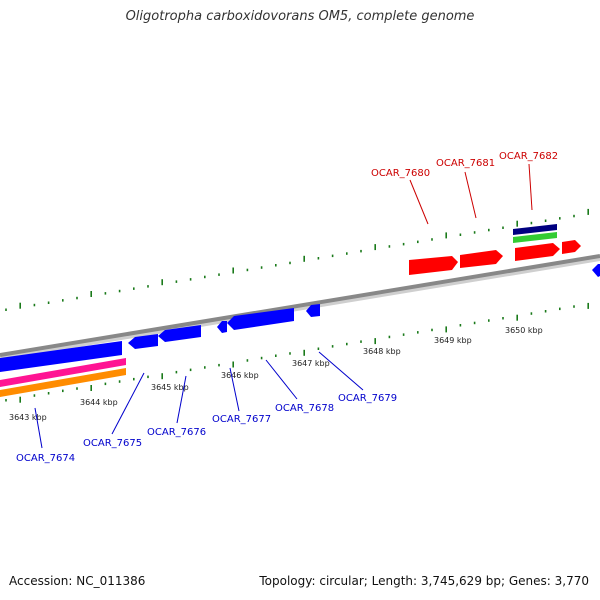  What do you see at coordinates (240, 375) in the screenshot?
I see `scale-label-3646: 3646 kbp` at bounding box center [240, 375].